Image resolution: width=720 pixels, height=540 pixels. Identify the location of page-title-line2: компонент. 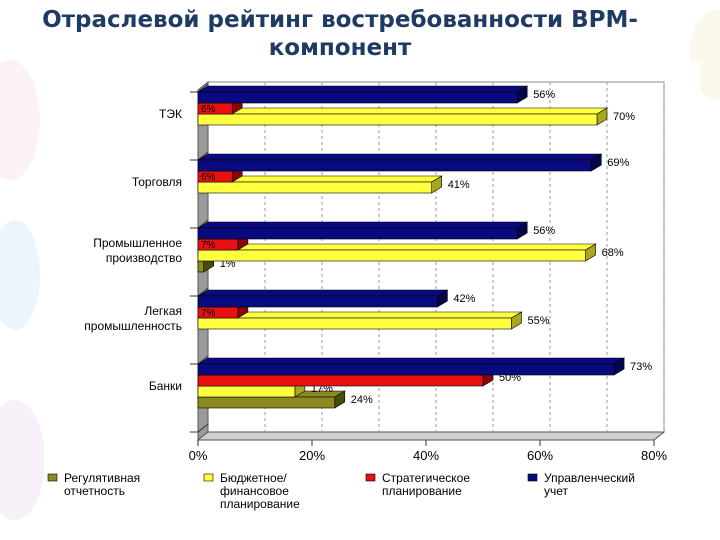
(340, 48).